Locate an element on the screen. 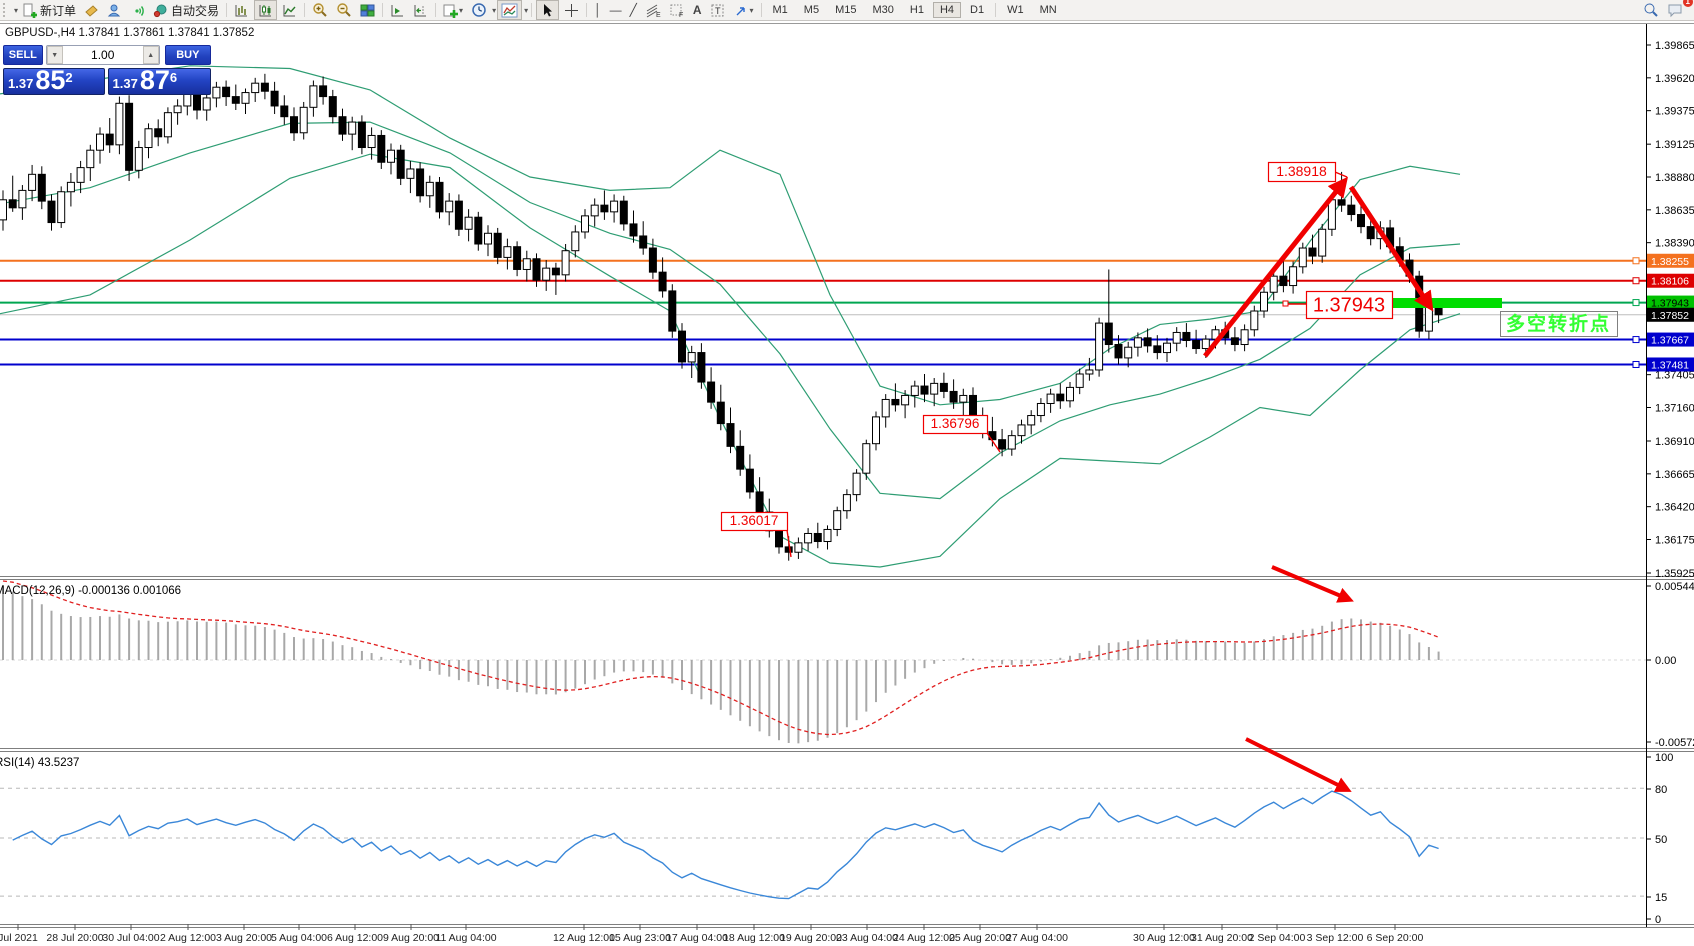 This screenshot has width=1694, height=946. timeframe-buttons: M1 M5 M15 M30 H1 H4 D1 W1 MN is located at coordinates (915, 10).